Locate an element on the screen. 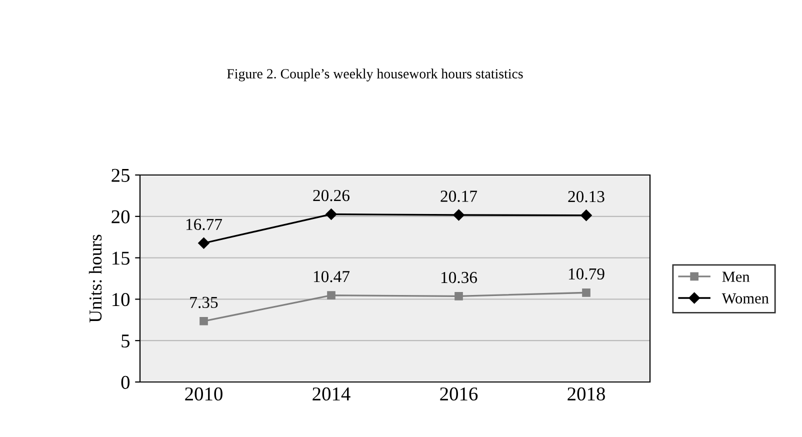  y-tick-label: 0 is located at coordinates (125, 382).